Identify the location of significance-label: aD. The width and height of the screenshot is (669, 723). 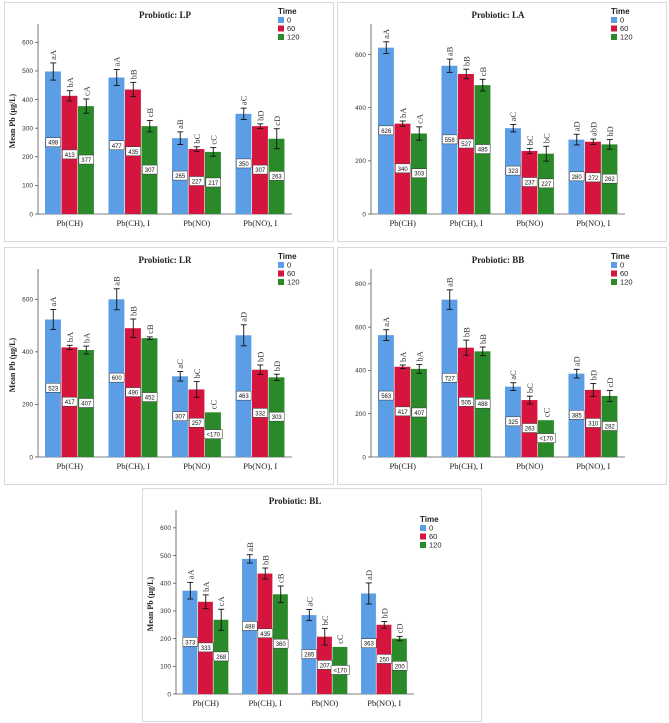
(577, 361).